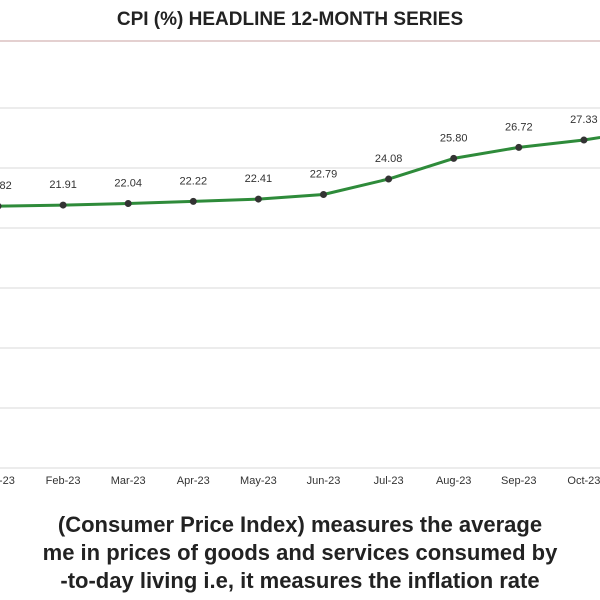 This screenshot has width=600, height=600. What do you see at coordinates (453, 481) in the screenshot?
I see `x-tick-label: Aug-23` at bounding box center [453, 481].